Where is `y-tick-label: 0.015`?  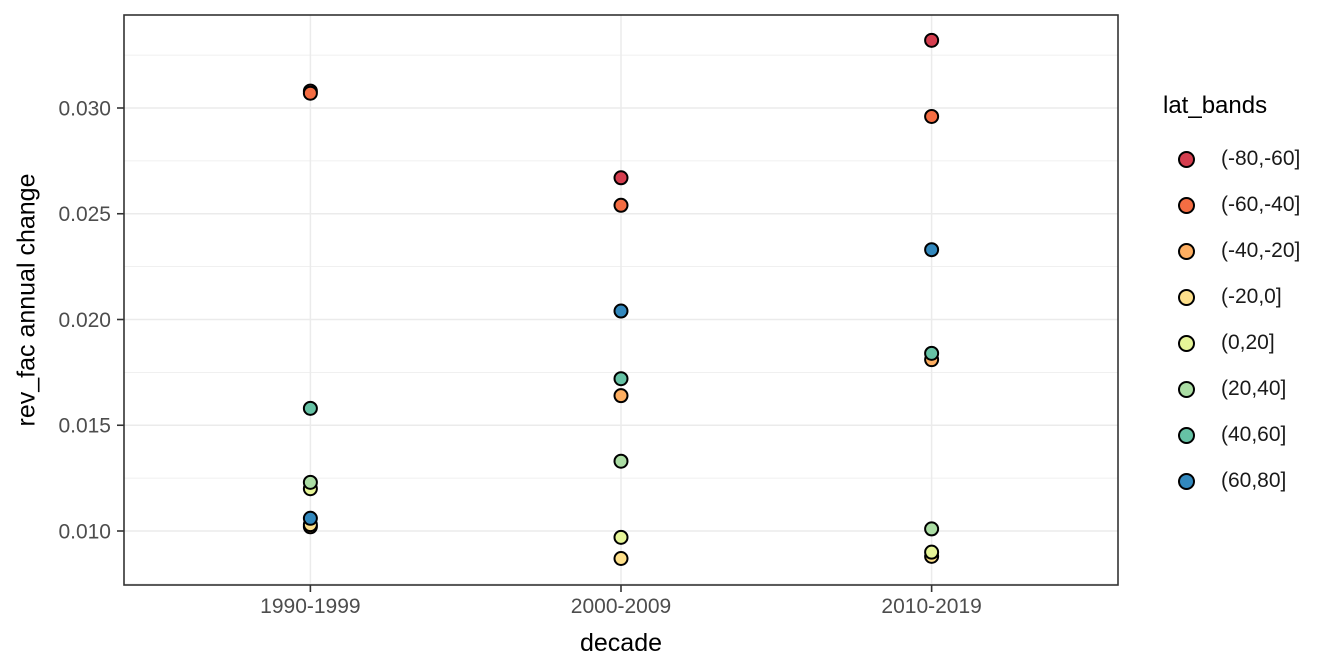 y-tick-label: 0.015 is located at coordinates (84, 426).